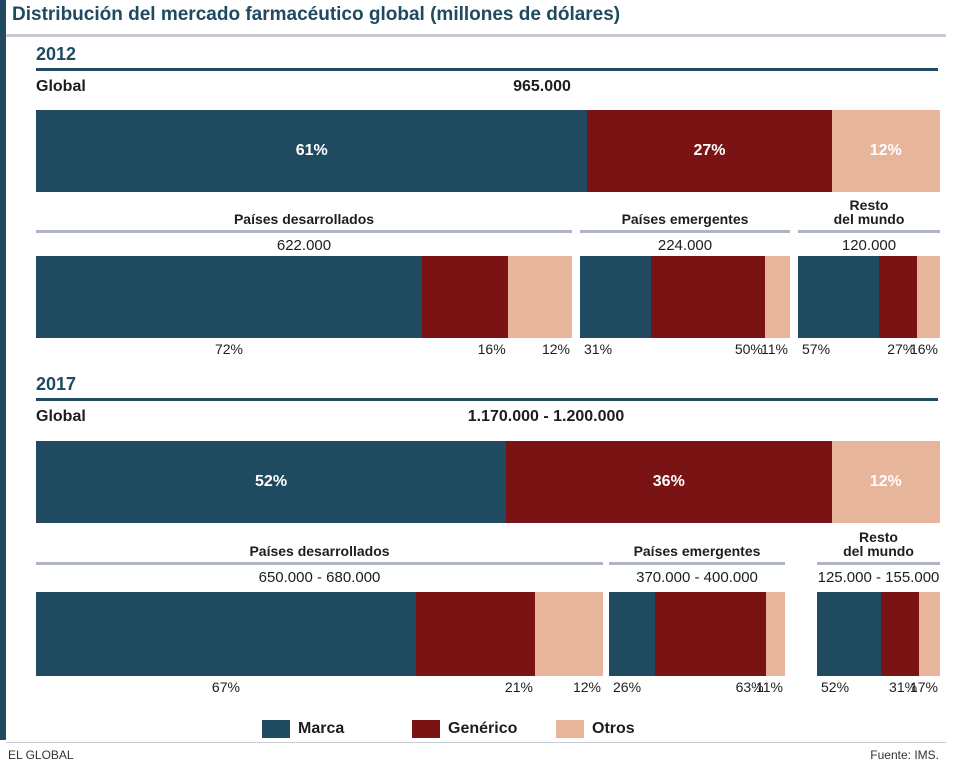  I want to click on region-value-label-marca: 26%, so click(627, 687).